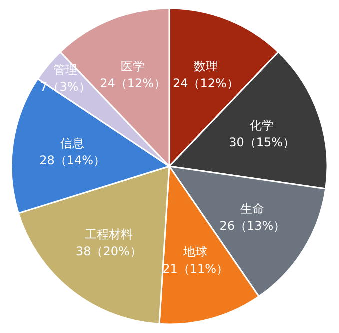  Describe the element at coordinates (133, 67) in the screenshot. I see `slice-label: 医学` at that location.